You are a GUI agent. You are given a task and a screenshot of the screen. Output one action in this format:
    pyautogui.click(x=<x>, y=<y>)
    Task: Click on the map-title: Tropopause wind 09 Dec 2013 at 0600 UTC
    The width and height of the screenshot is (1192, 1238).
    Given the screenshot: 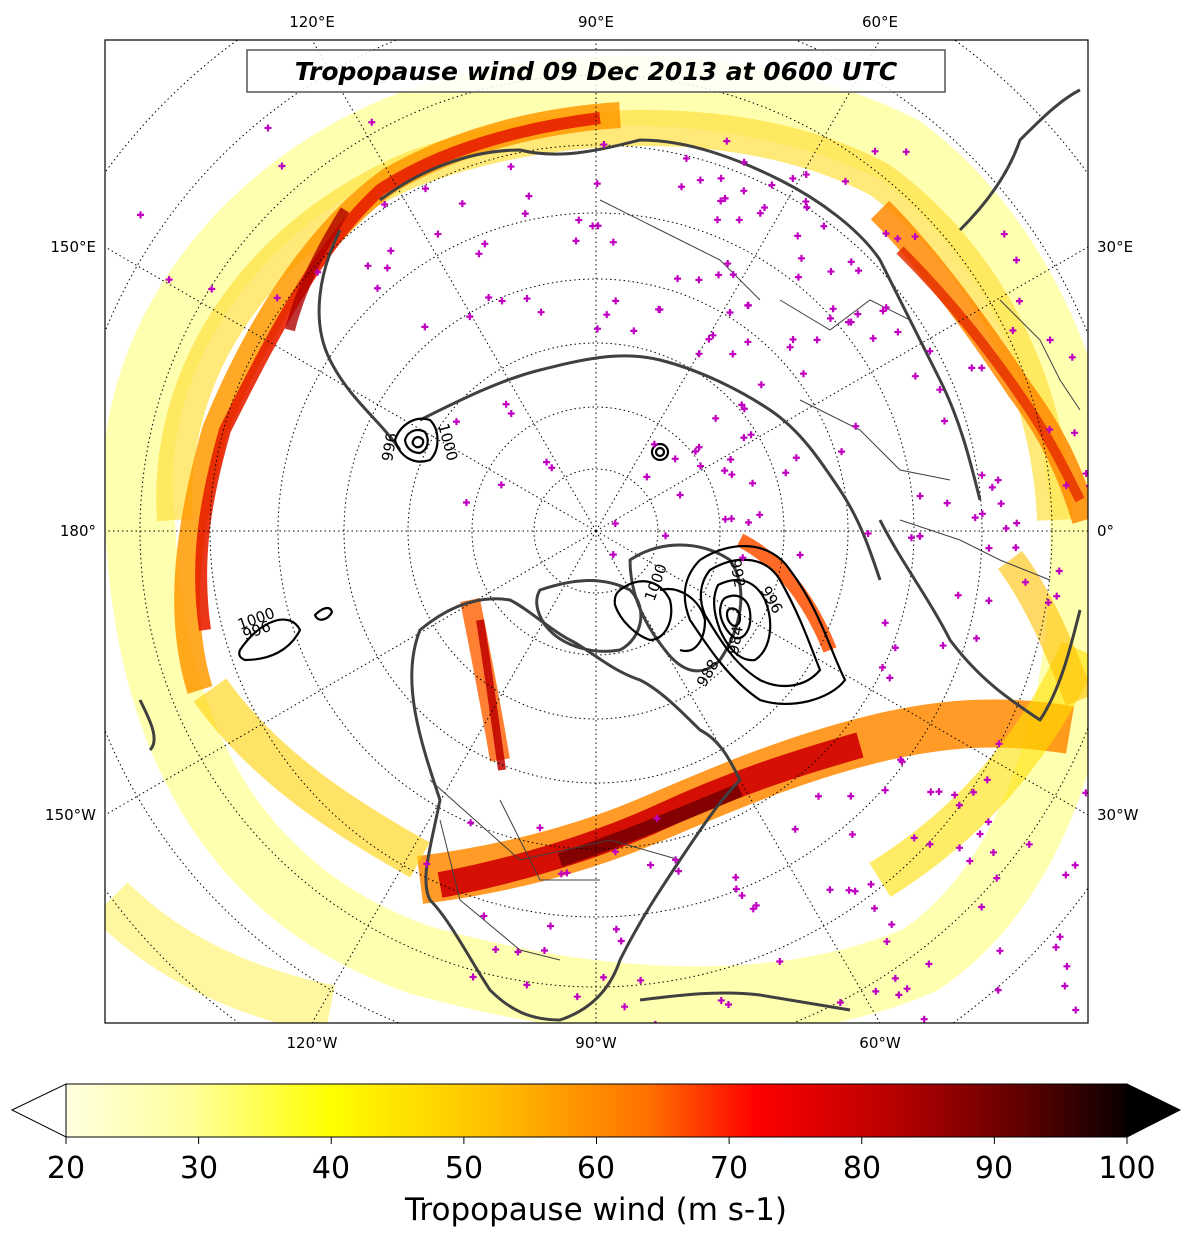 What is the action you would take?
    pyautogui.click(x=596, y=71)
    